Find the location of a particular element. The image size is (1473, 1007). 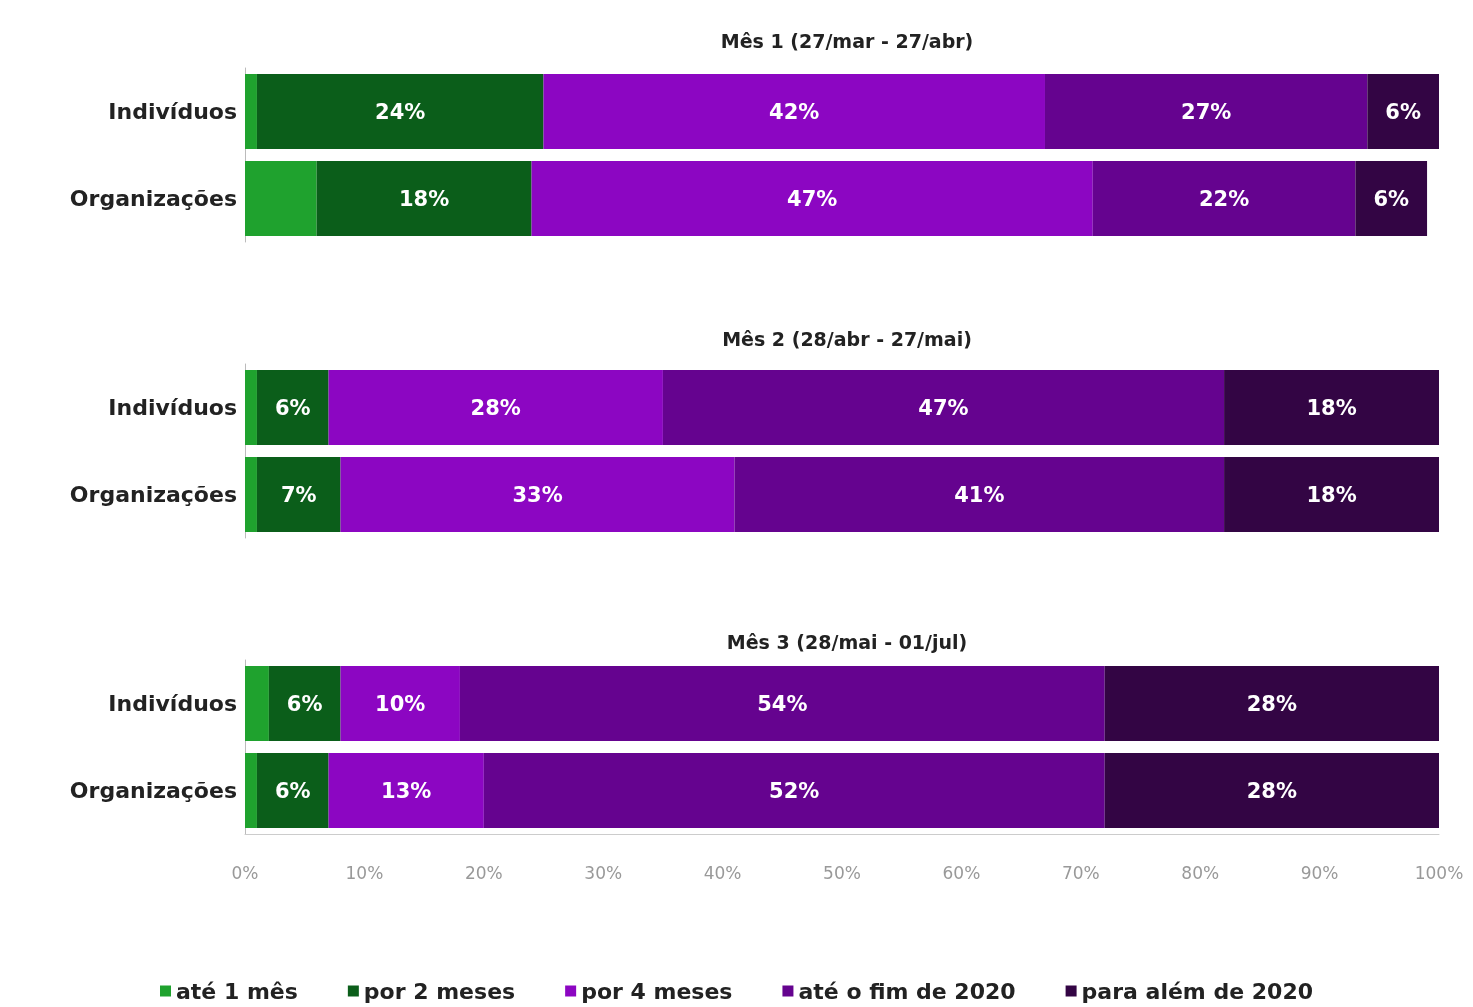

x-tick-label: 30% is located at coordinates (603, 872).